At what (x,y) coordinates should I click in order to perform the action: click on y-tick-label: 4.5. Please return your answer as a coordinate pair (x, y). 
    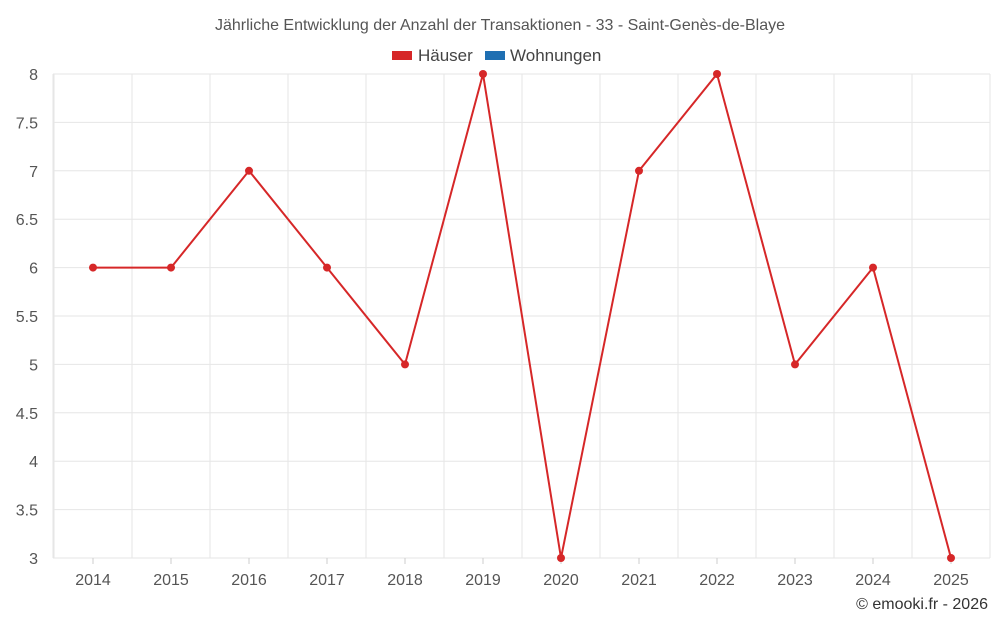
    Looking at the image, I should click on (27, 414).